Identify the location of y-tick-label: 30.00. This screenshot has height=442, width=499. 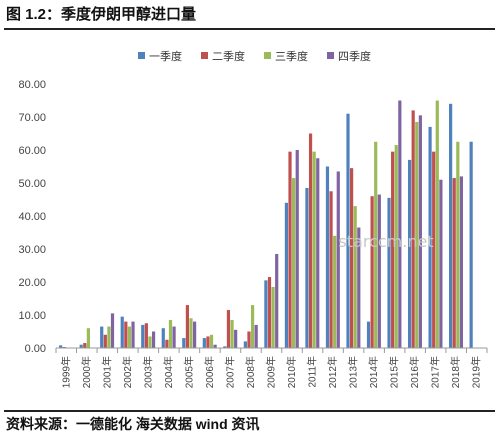
(32, 250).